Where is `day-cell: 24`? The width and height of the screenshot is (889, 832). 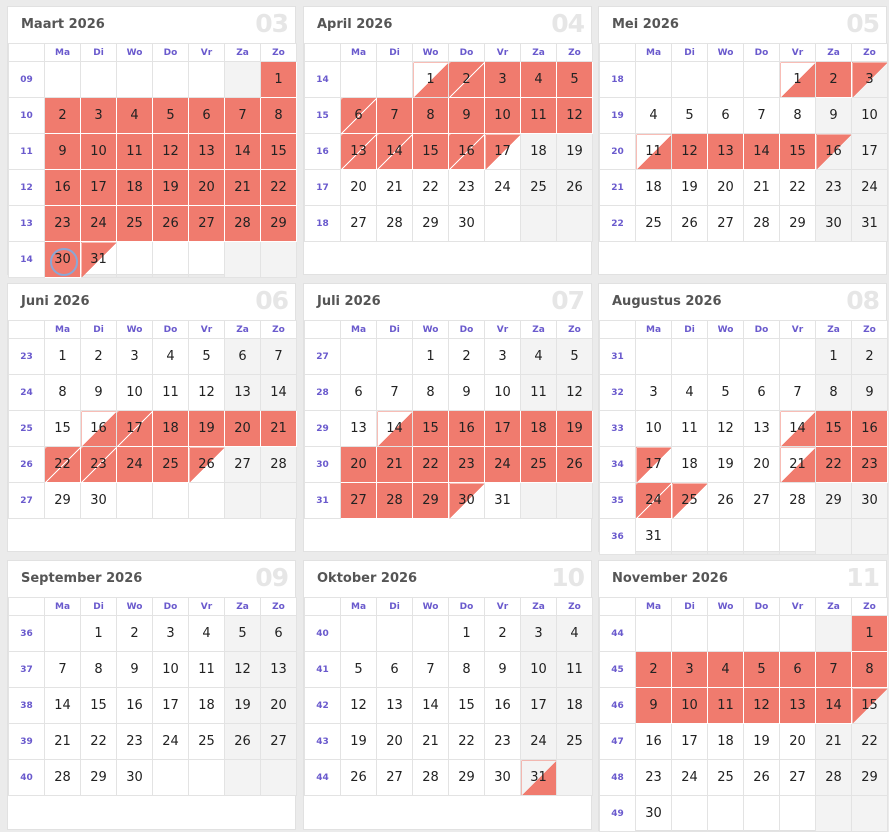
day-cell: 24 is located at coordinates (98, 223).